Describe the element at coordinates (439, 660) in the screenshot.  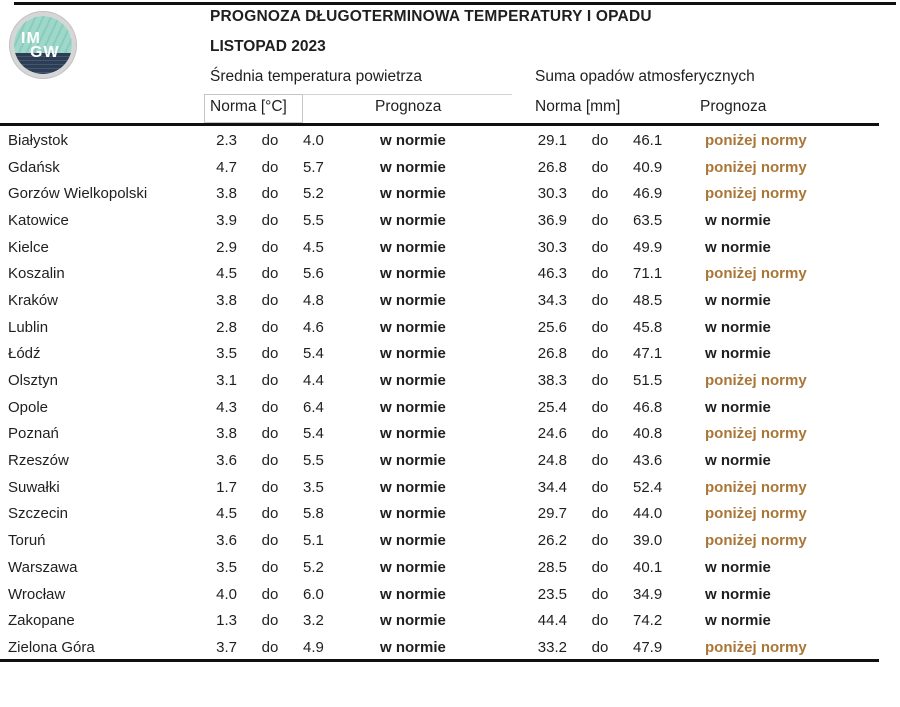
I see `bottom-rule` at that location.